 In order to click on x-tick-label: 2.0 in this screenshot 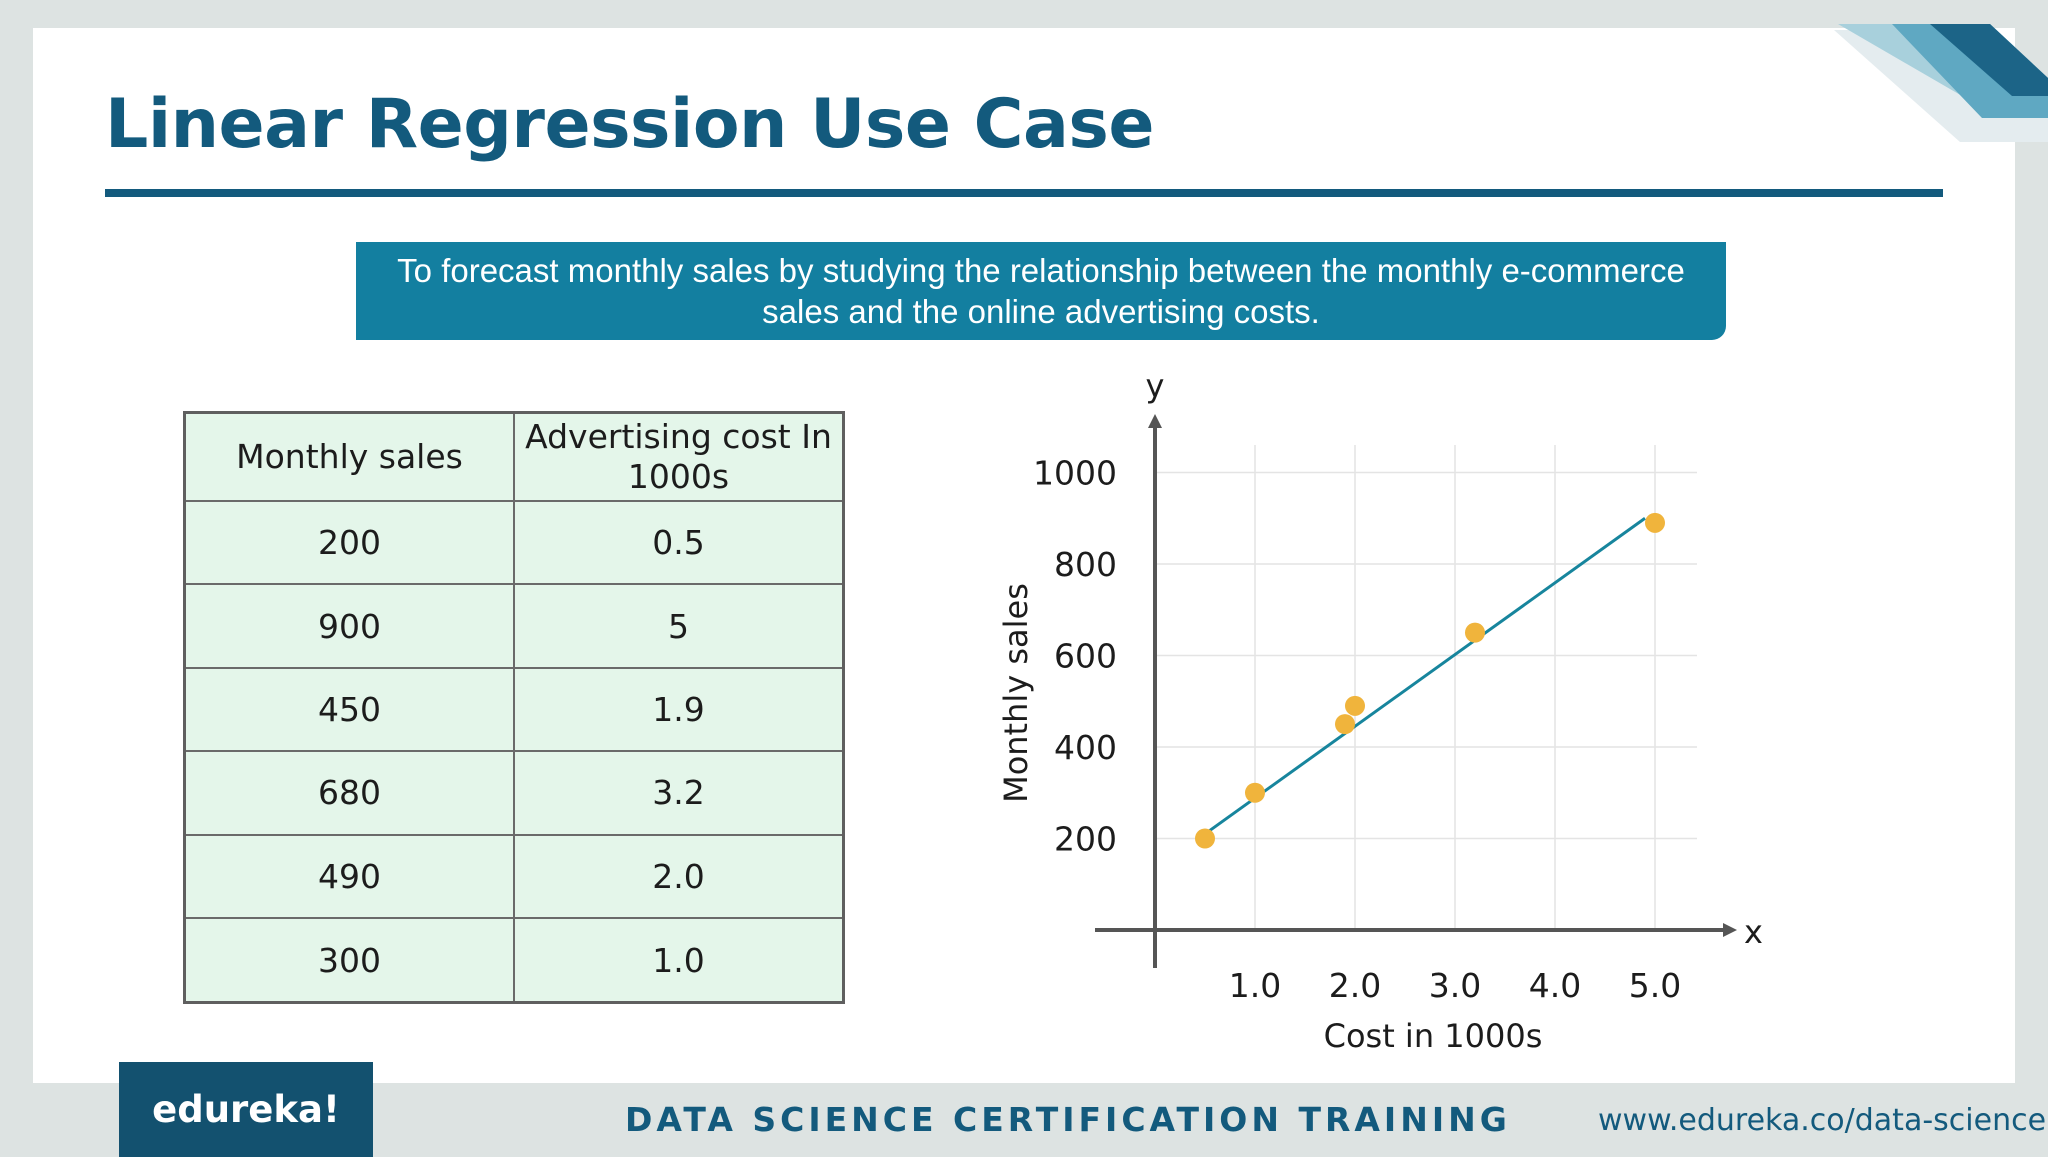, I will do `click(1355, 985)`.